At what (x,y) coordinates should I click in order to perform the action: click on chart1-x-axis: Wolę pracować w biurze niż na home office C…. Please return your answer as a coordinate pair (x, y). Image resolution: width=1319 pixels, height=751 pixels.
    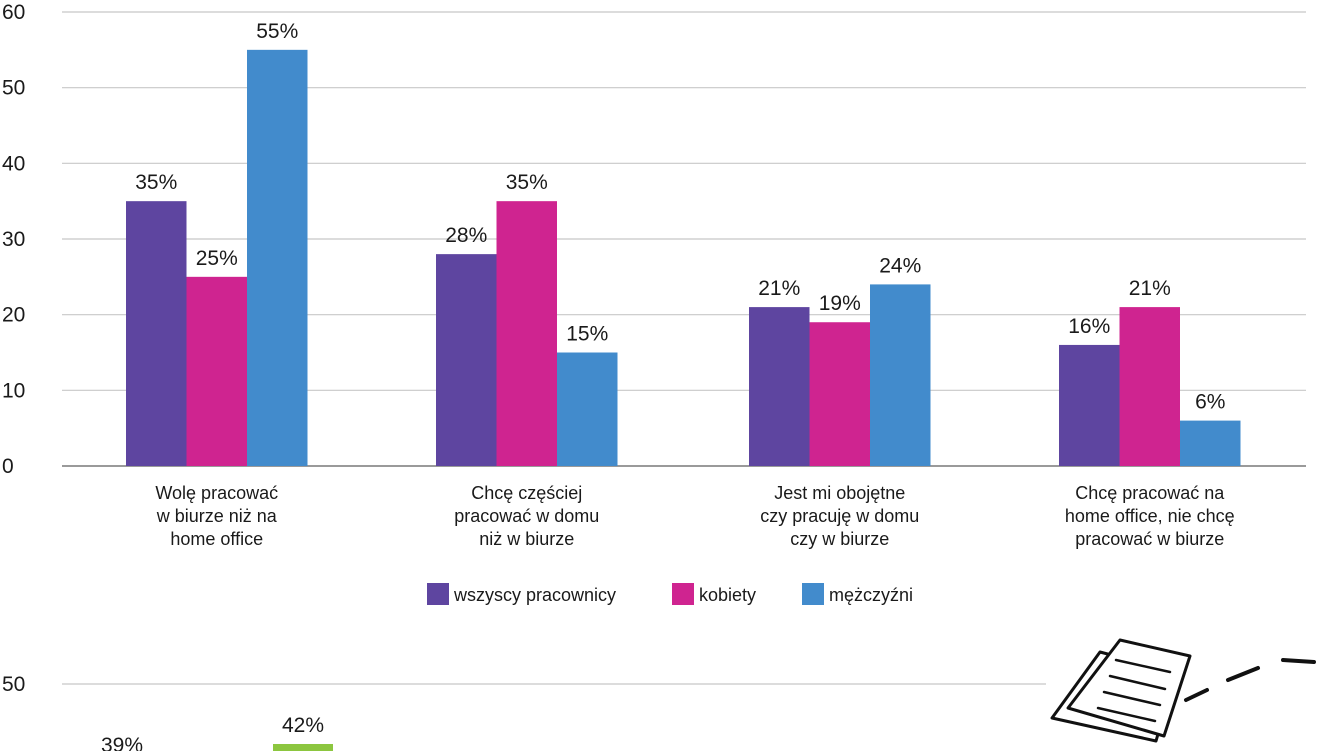
    Looking at the image, I should click on (694, 516).